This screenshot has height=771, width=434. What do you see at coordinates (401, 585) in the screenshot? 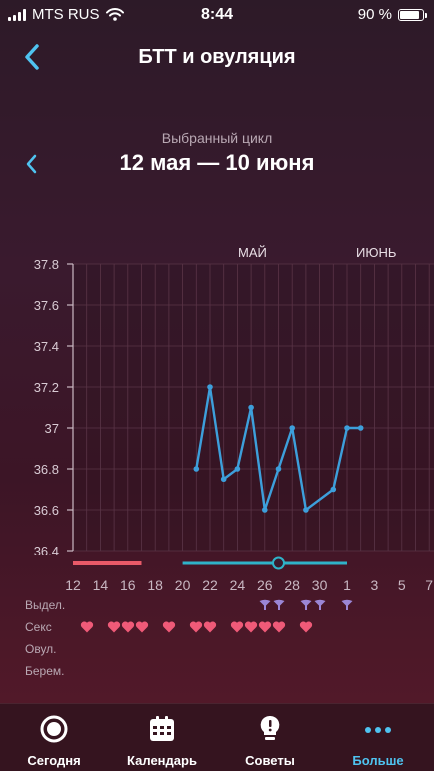
I see `x-tick-label: 5` at bounding box center [401, 585].